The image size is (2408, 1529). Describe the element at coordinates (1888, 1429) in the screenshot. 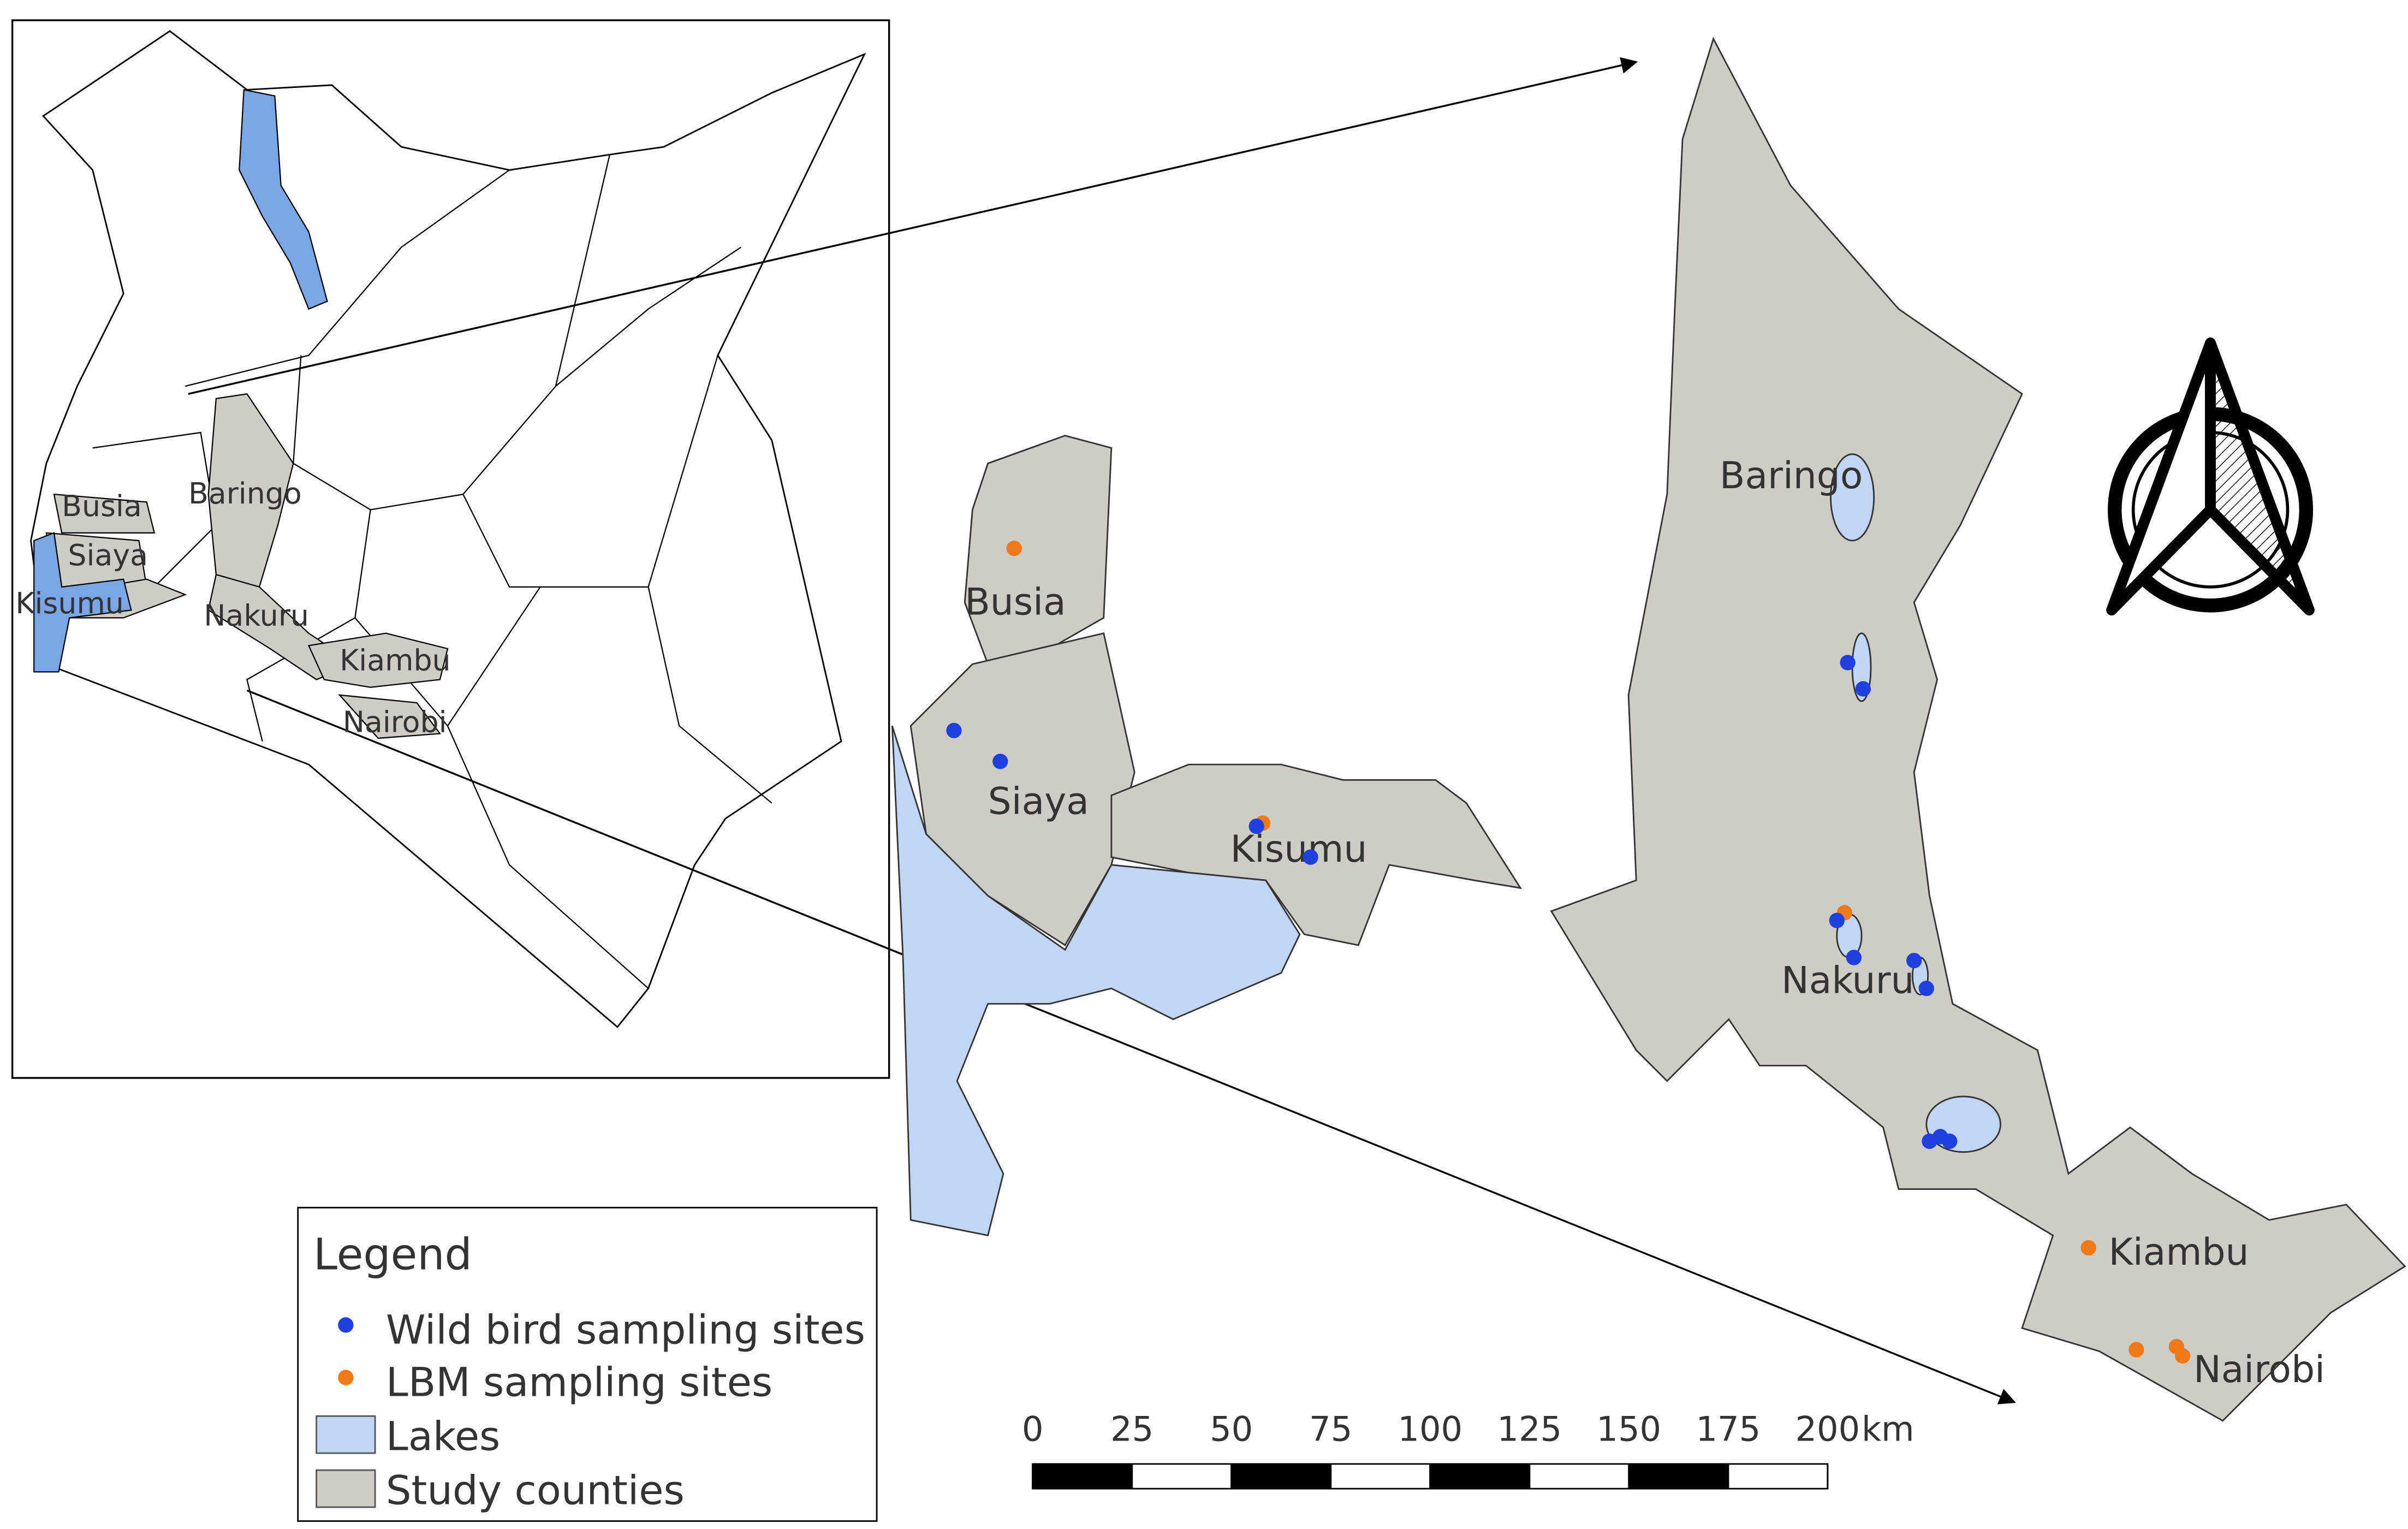

I see `scale-unit: km` at that location.